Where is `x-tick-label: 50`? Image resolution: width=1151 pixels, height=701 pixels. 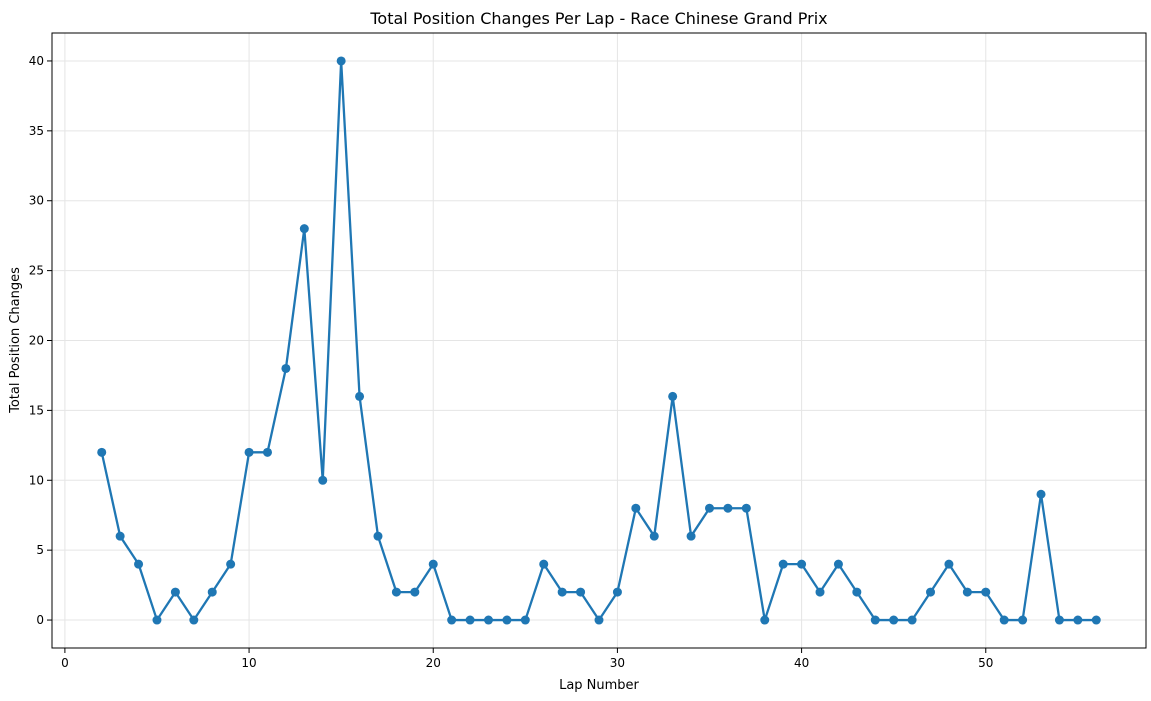 x-tick-label: 50 is located at coordinates (985, 663).